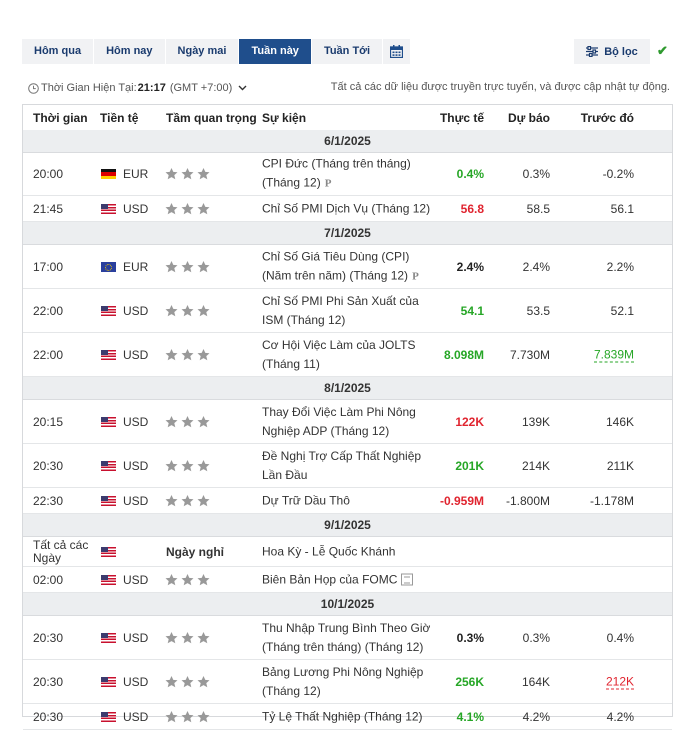  I want to click on event-name: Chỉ Số PMI Dịch Vụ (Tháng 12), so click(348, 208).